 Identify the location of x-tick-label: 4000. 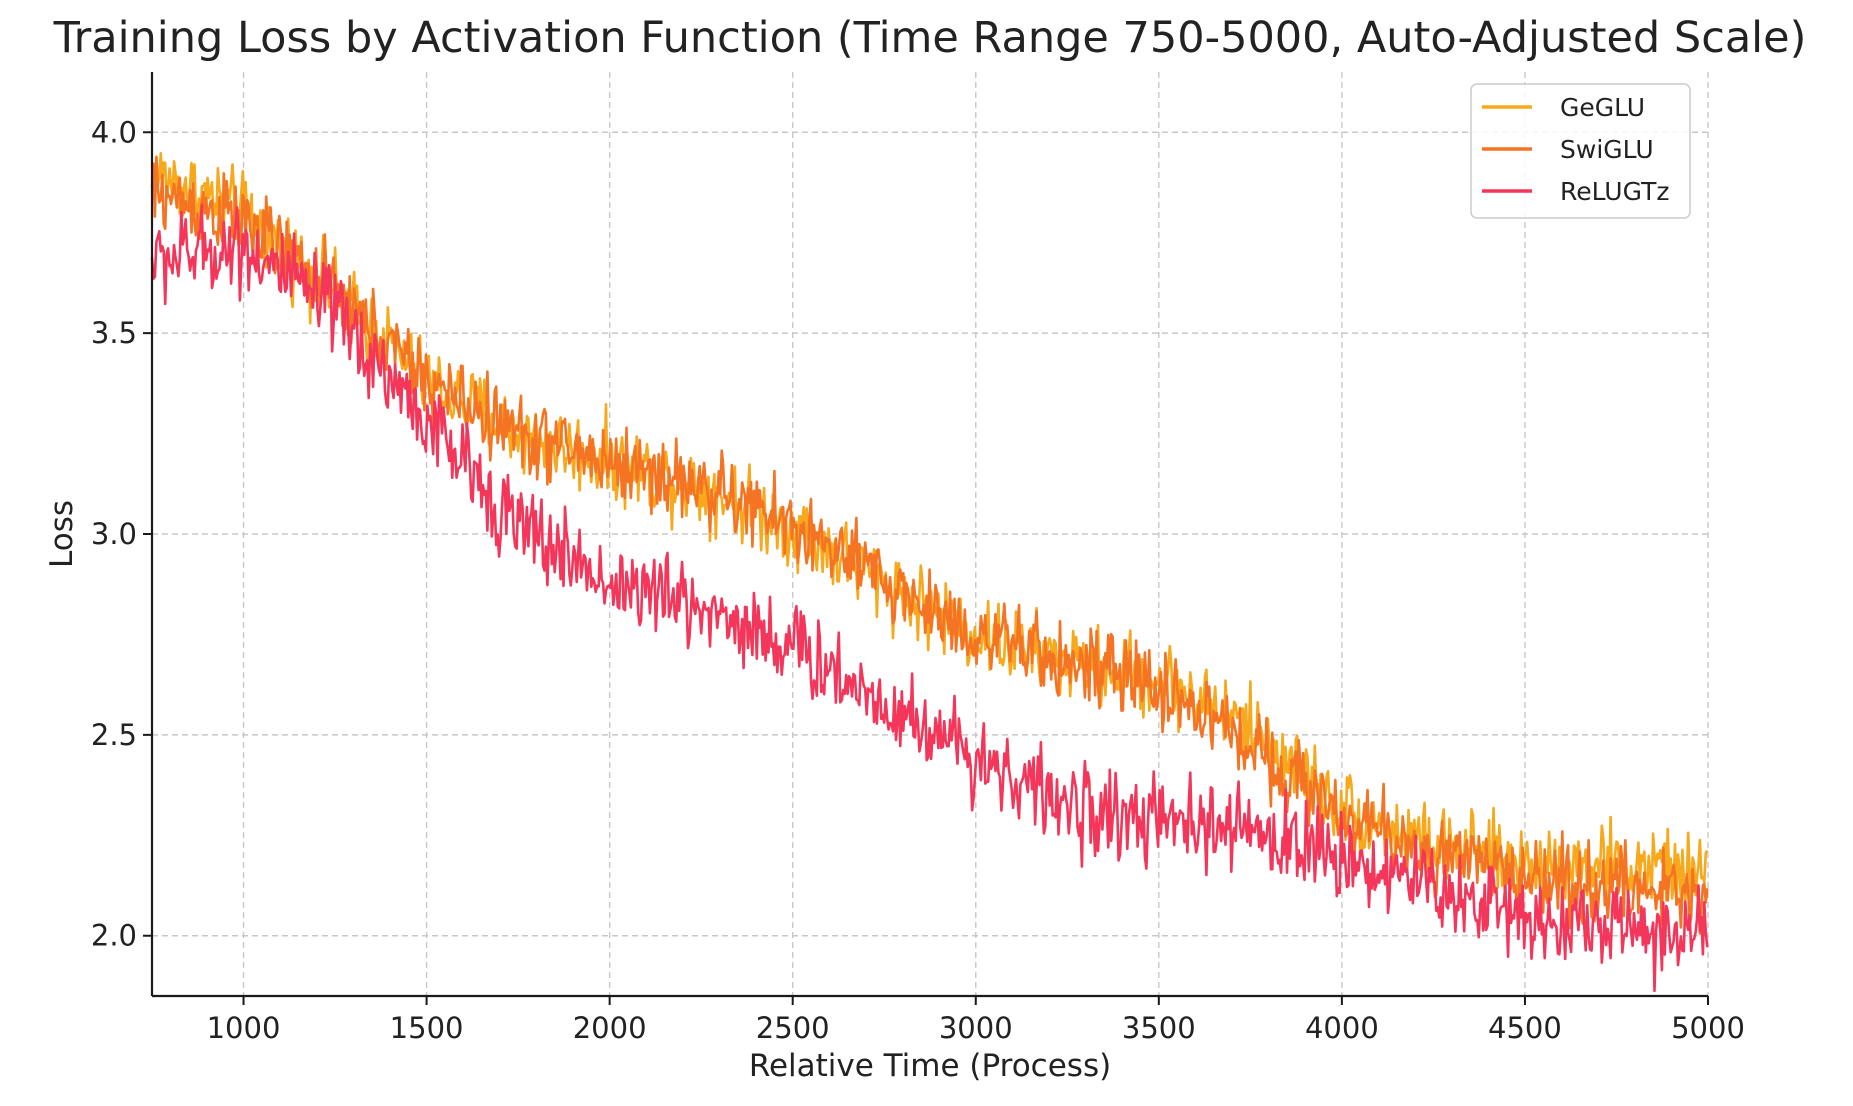
(1342, 1028).